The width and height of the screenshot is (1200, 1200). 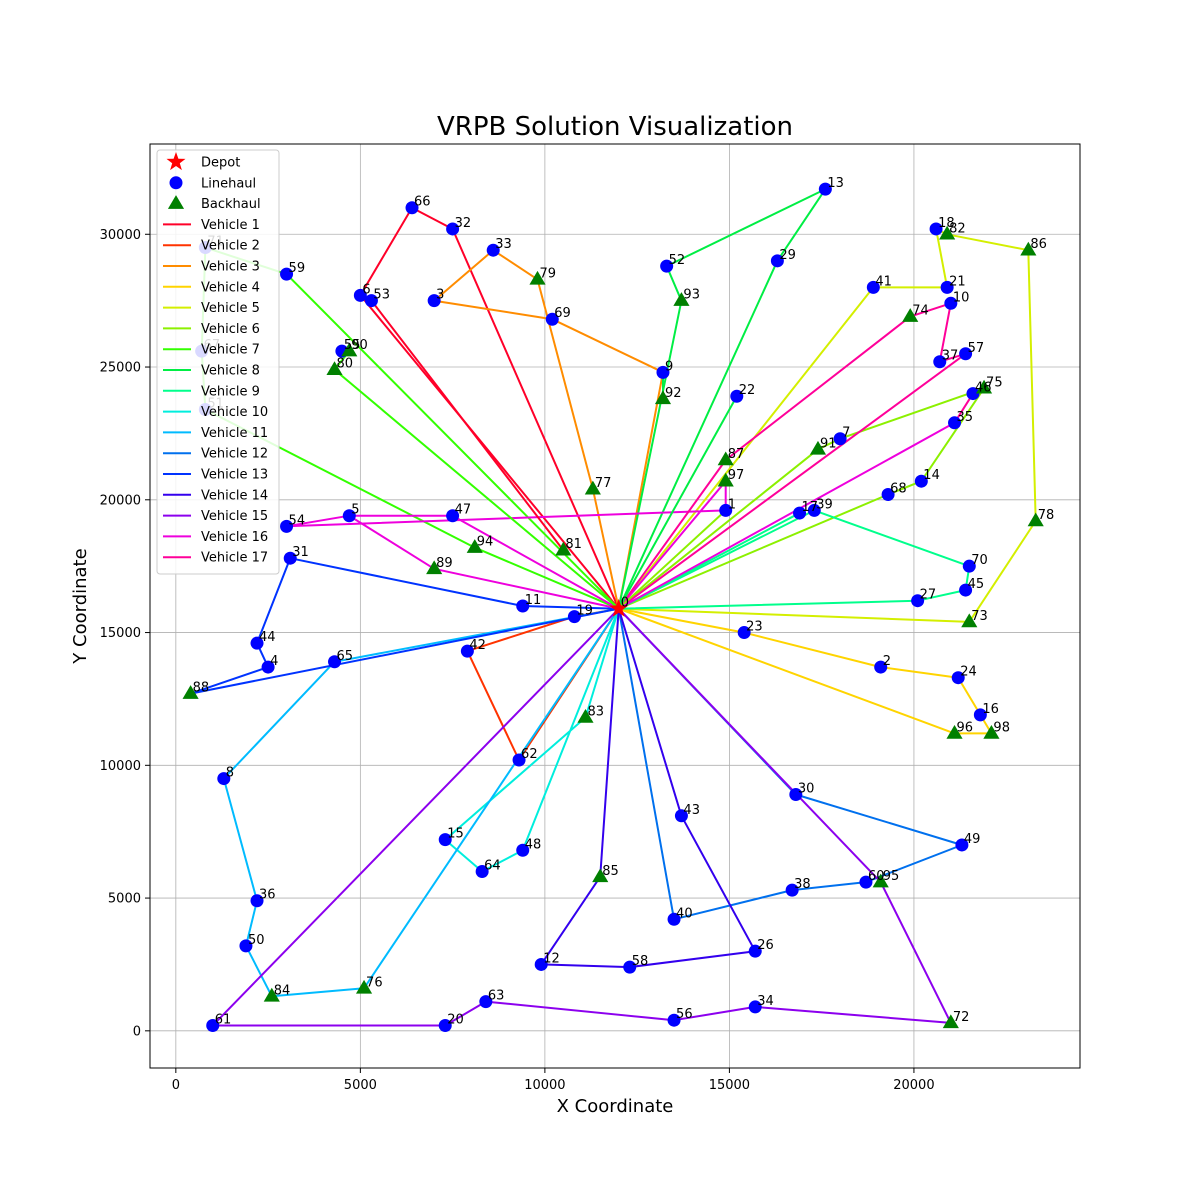 I want to click on node-label: 98, so click(x=1001, y=727).